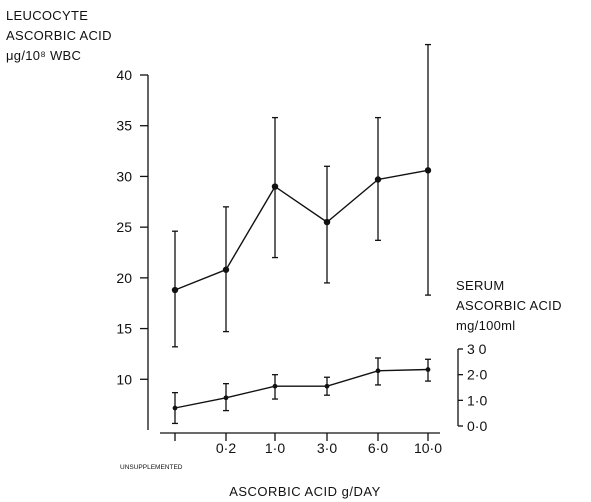 The image size is (591, 502). What do you see at coordinates (275, 448) in the screenshot?
I see `x-axis-tick-label: 1·0` at bounding box center [275, 448].